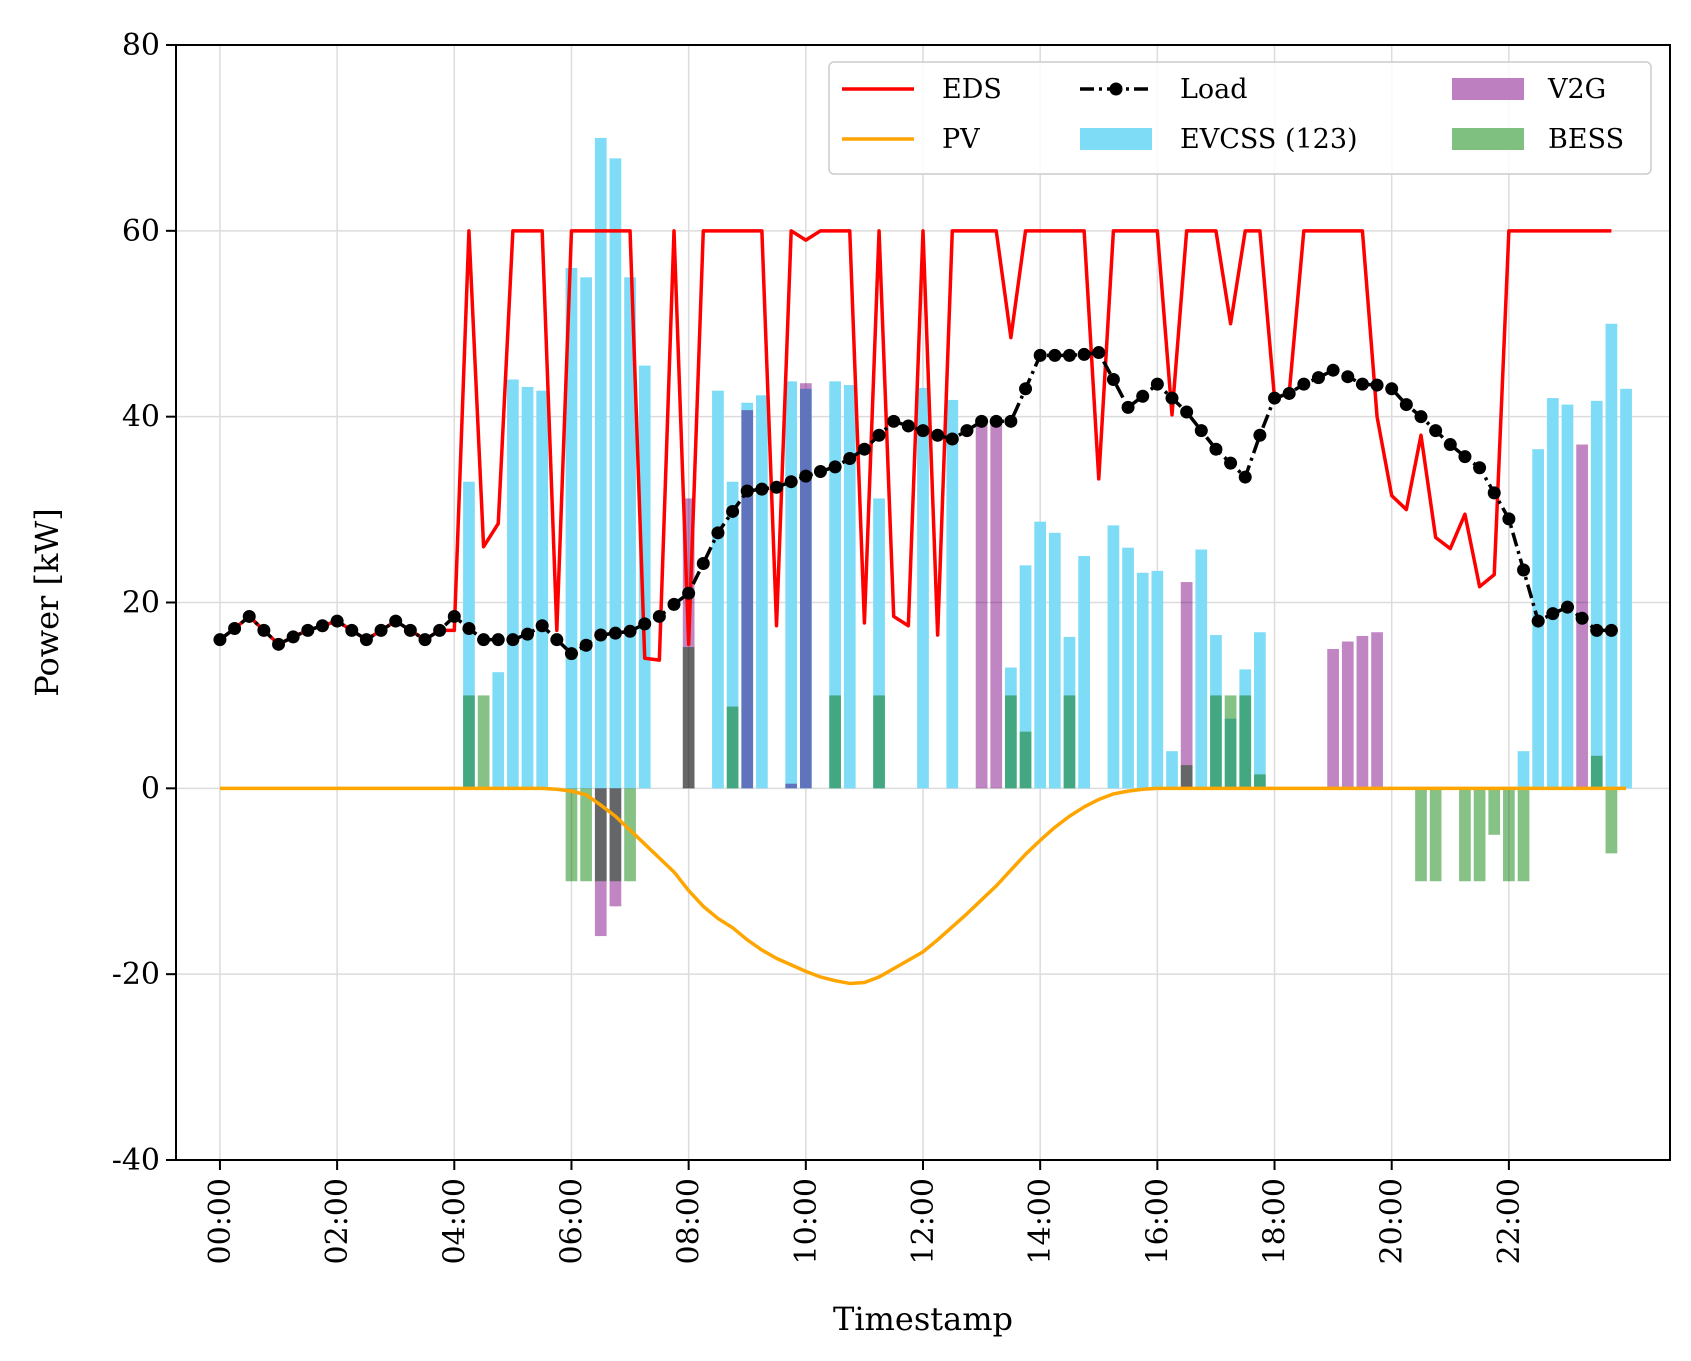  I want to click on x-axis-label: Timestamp, so click(923, 1319).